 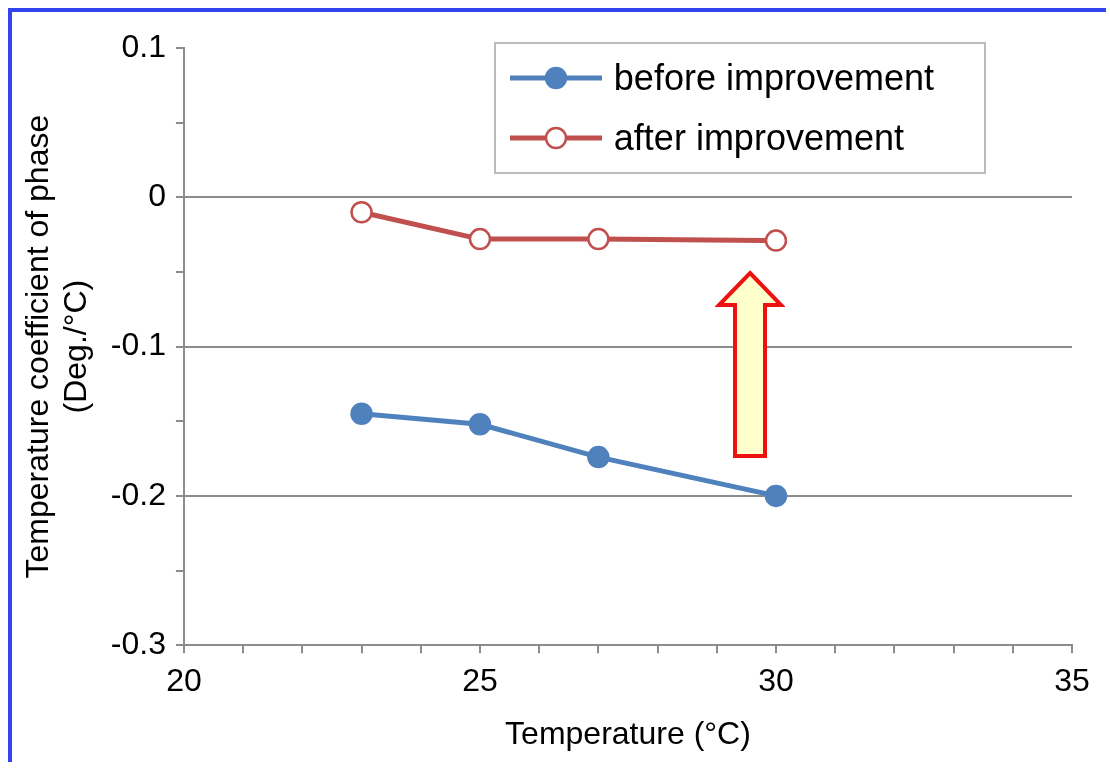 What do you see at coordinates (480, 680) in the screenshot?
I see `x-tick-label: 25` at bounding box center [480, 680].